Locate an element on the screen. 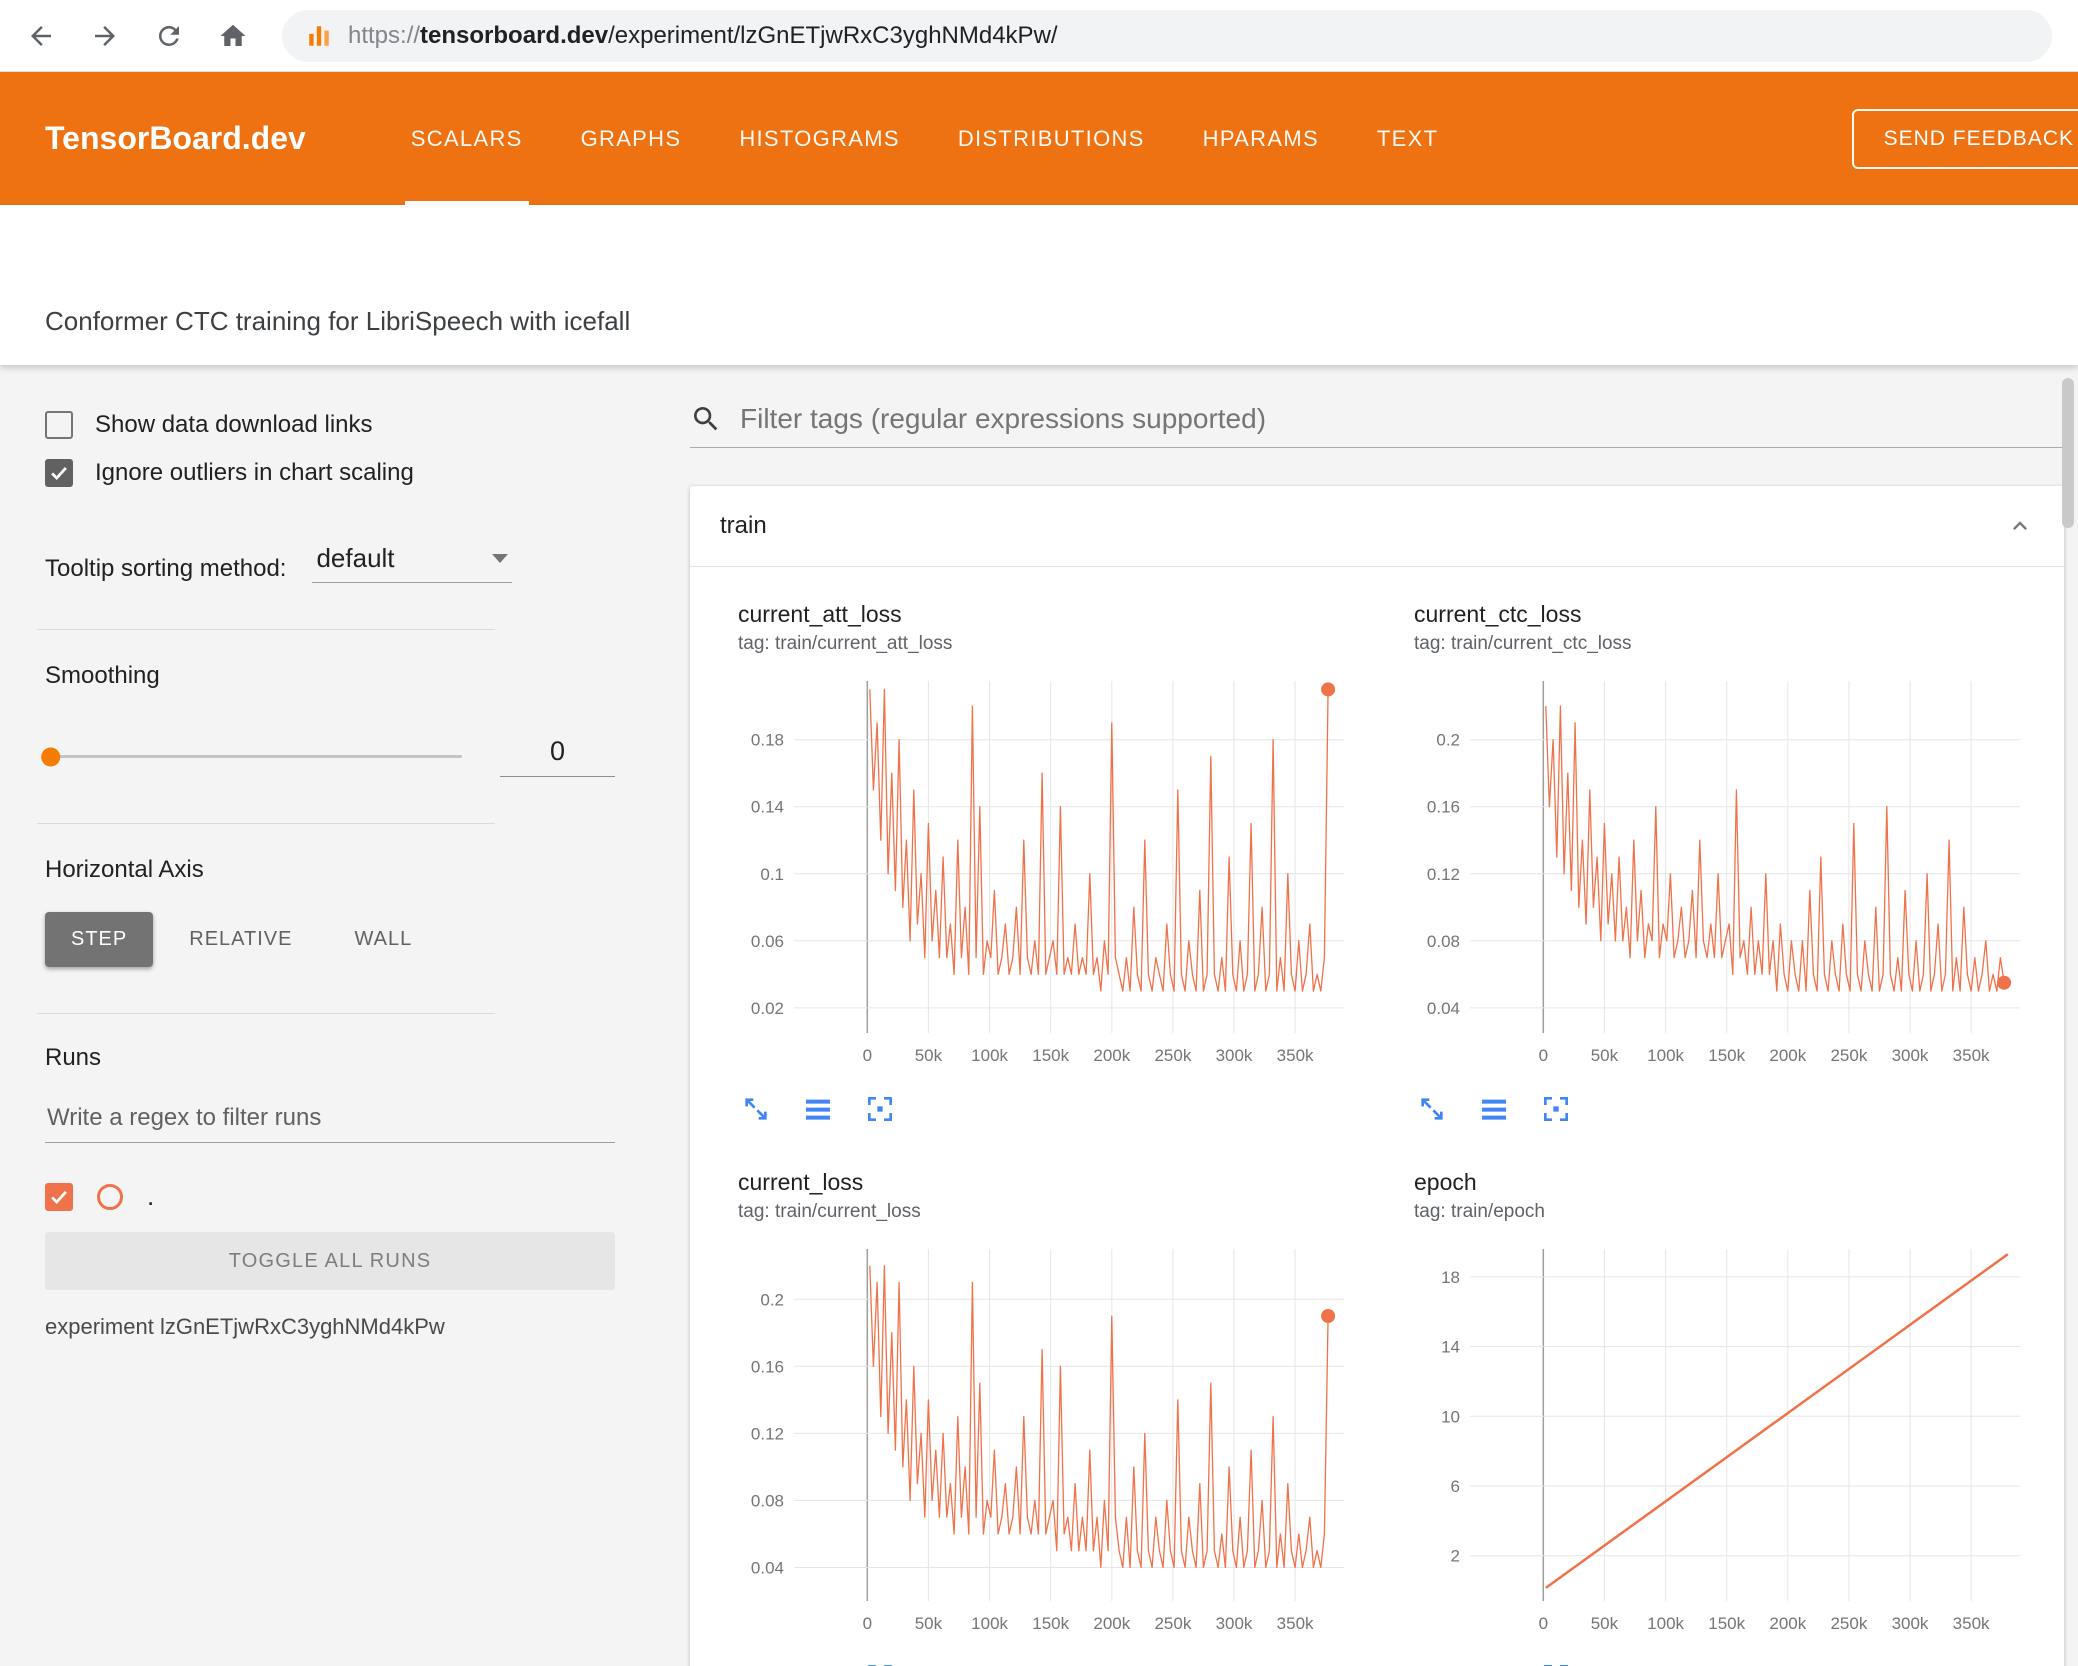 The height and width of the screenshot is (1666, 2078). smoothing-slider is located at coordinates (251, 756).